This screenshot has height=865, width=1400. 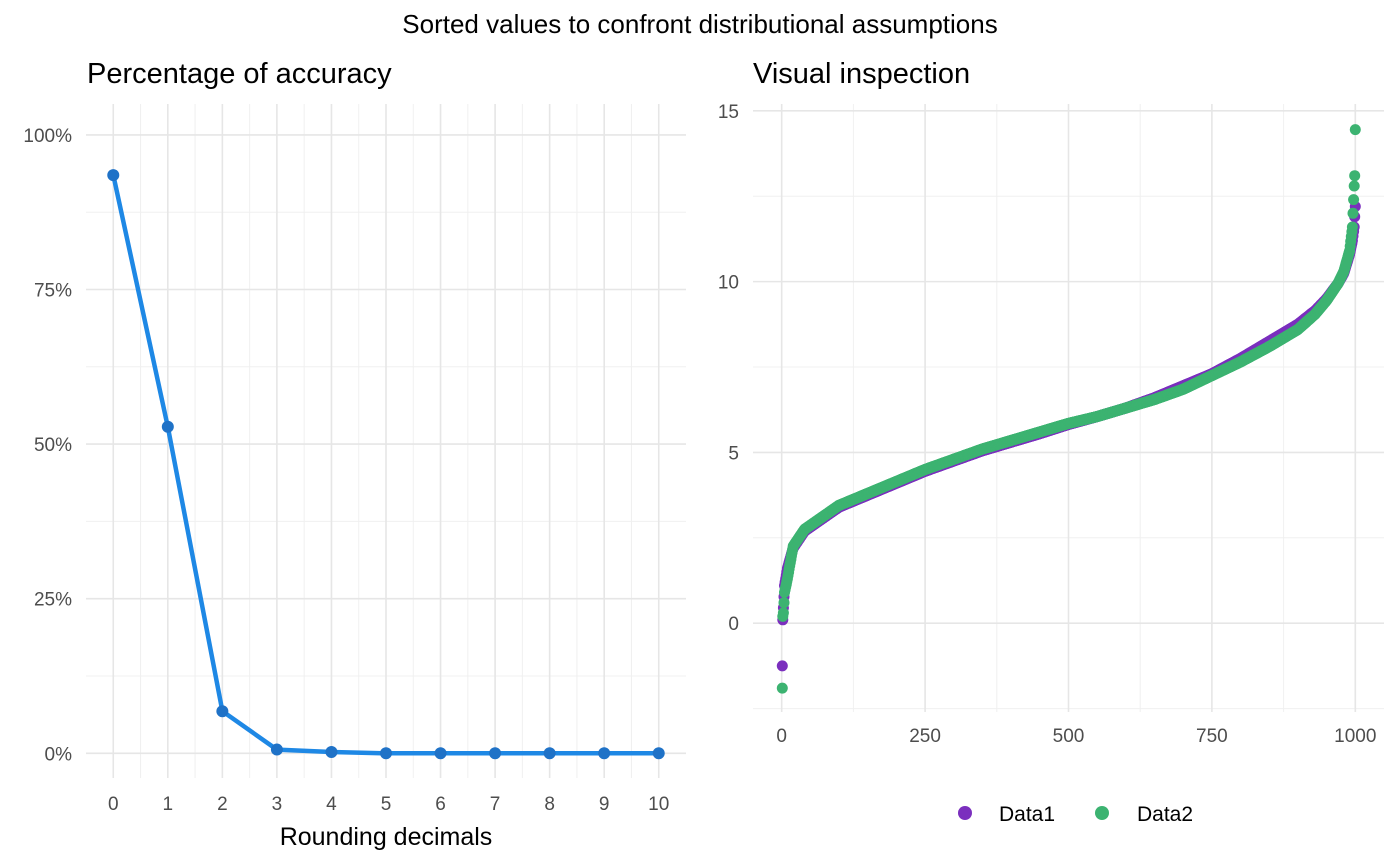 I want to click on y-tick-label: 10, so click(x=728, y=283).